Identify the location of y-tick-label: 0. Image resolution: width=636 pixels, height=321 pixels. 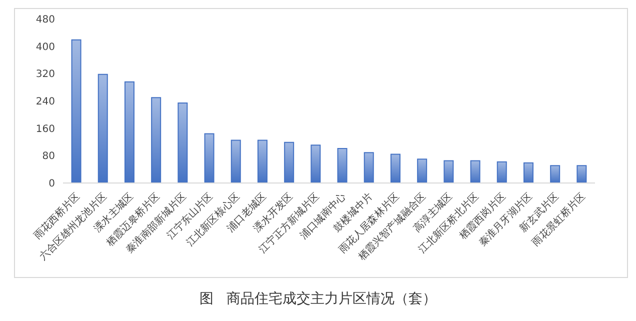
(51, 184).